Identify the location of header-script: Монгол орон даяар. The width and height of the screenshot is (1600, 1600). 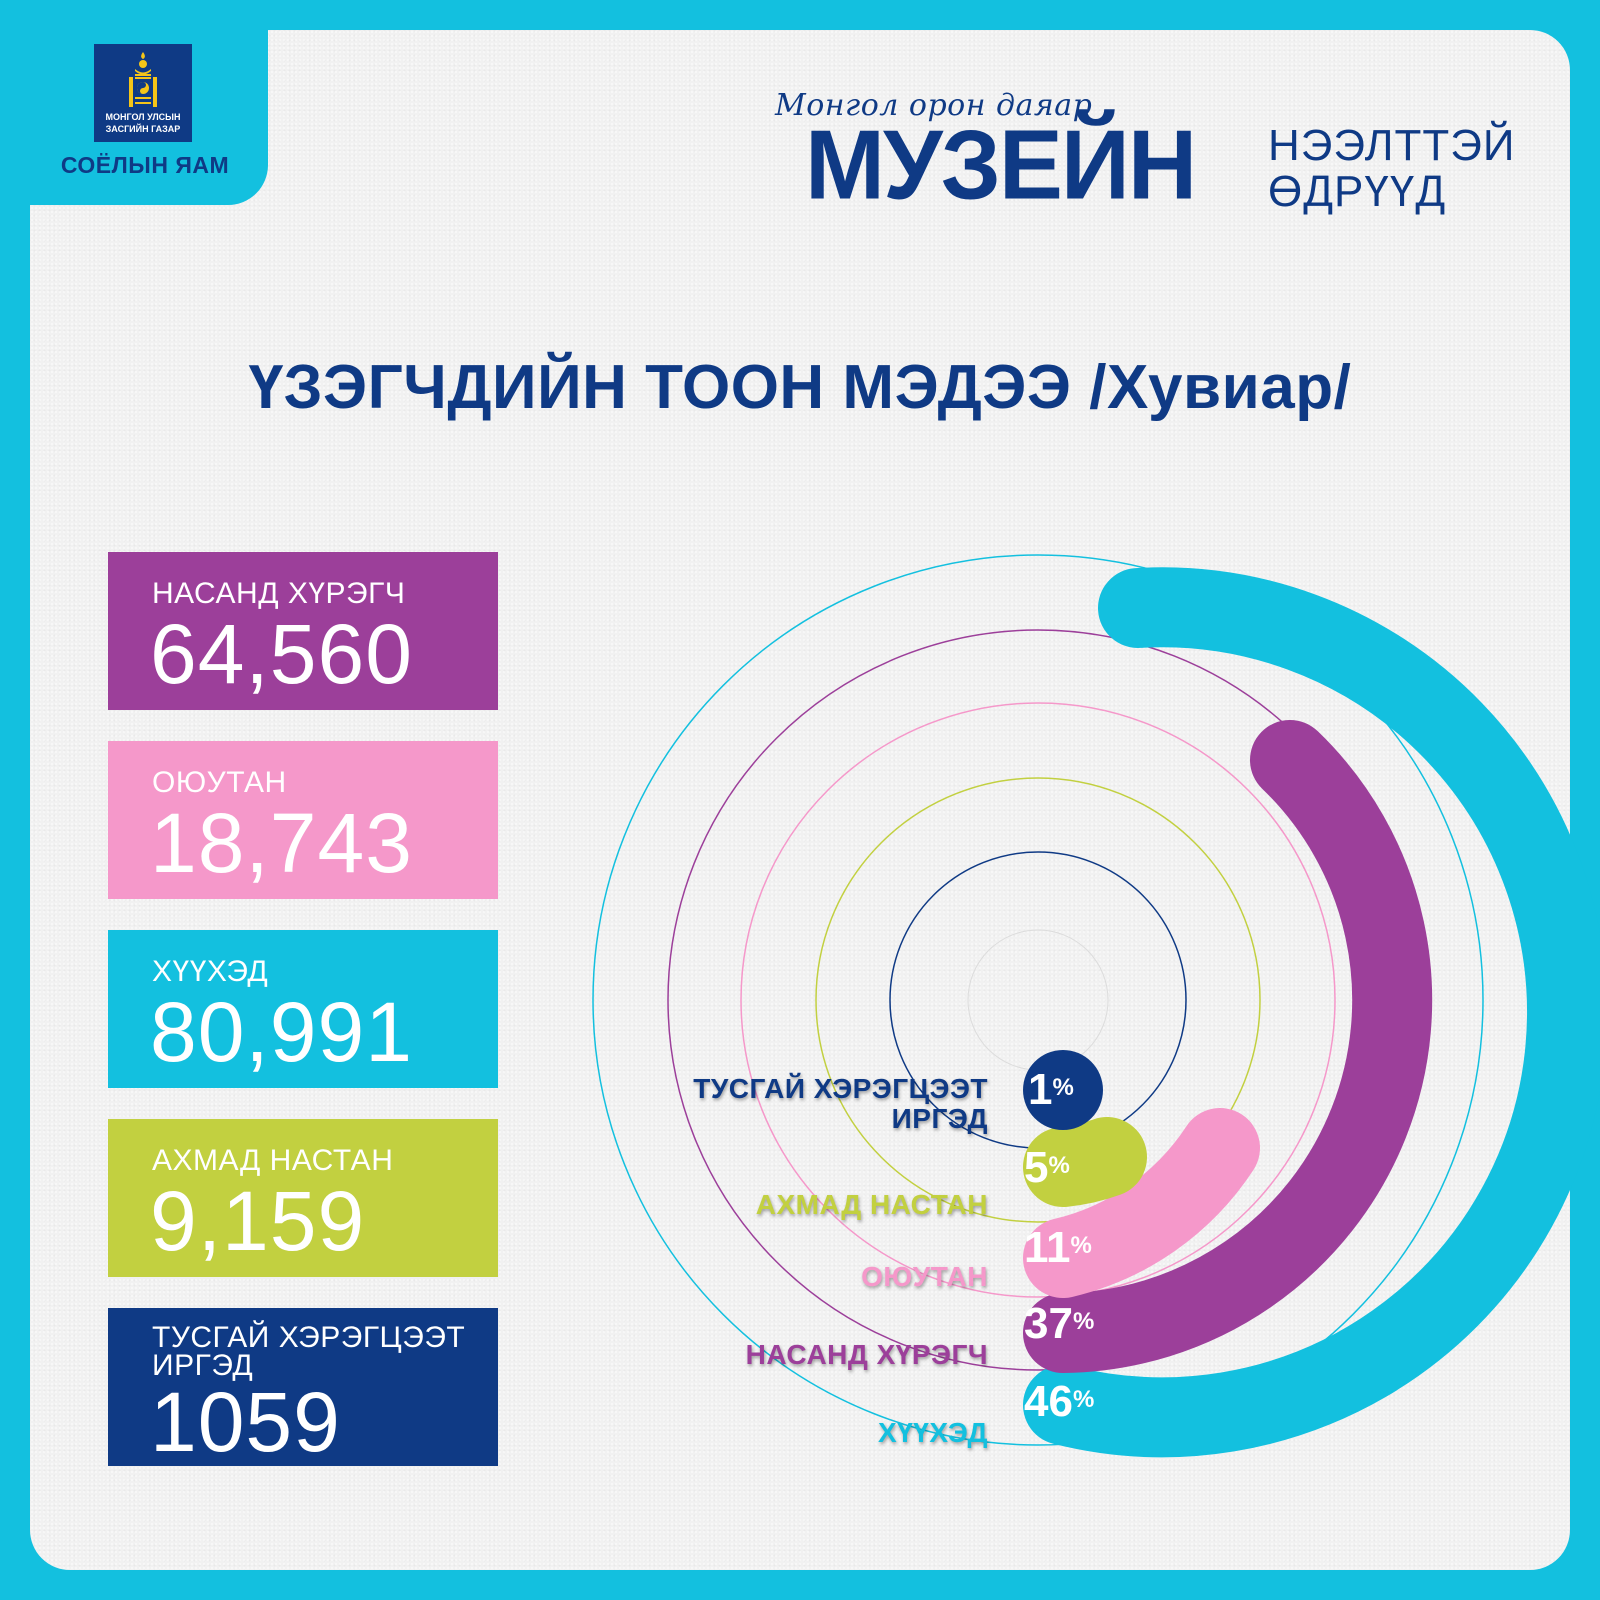
(934, 105).